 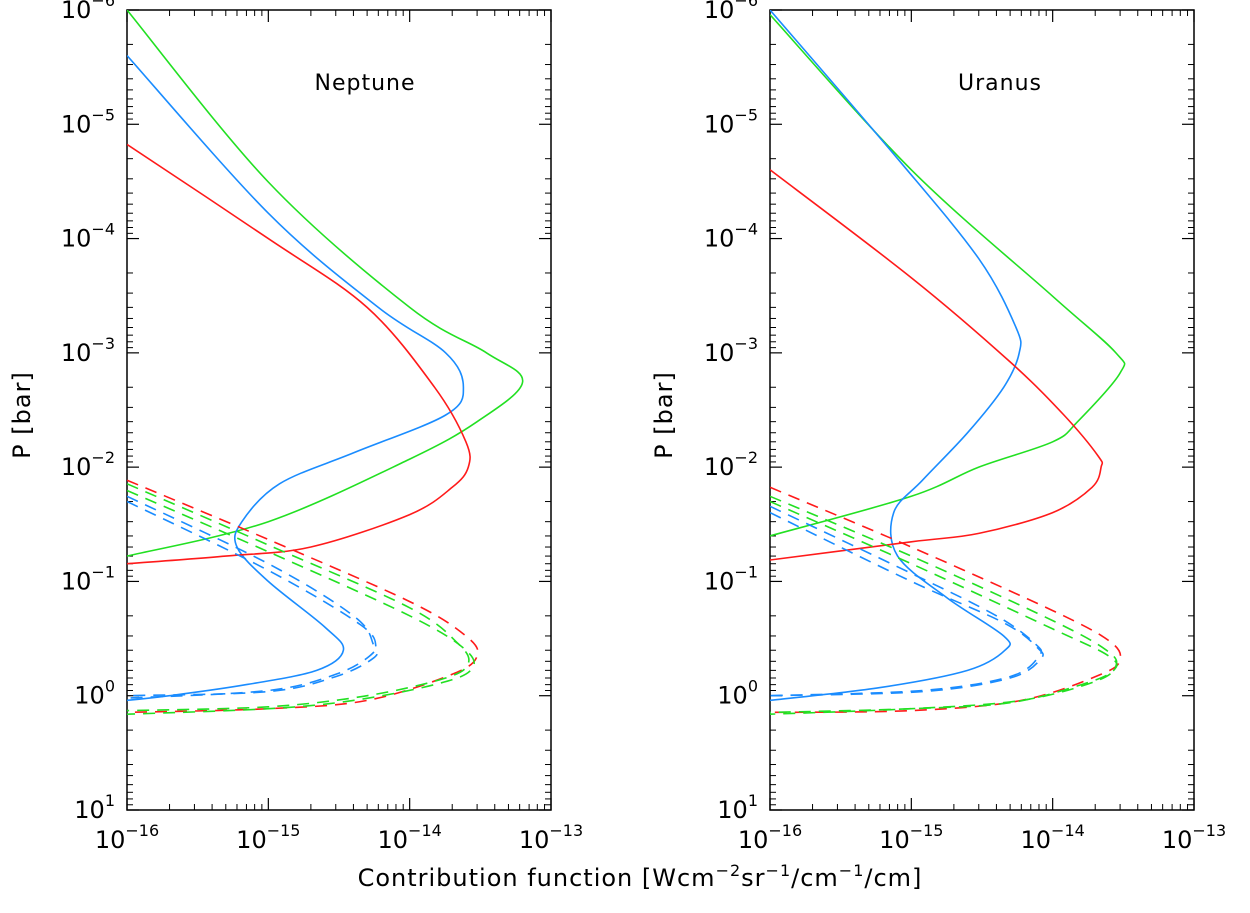 What do you see at coordinates (22, 415) in the screenshot?
I see `y-axis-label: P [bar]` at bounding box center [22, 415].